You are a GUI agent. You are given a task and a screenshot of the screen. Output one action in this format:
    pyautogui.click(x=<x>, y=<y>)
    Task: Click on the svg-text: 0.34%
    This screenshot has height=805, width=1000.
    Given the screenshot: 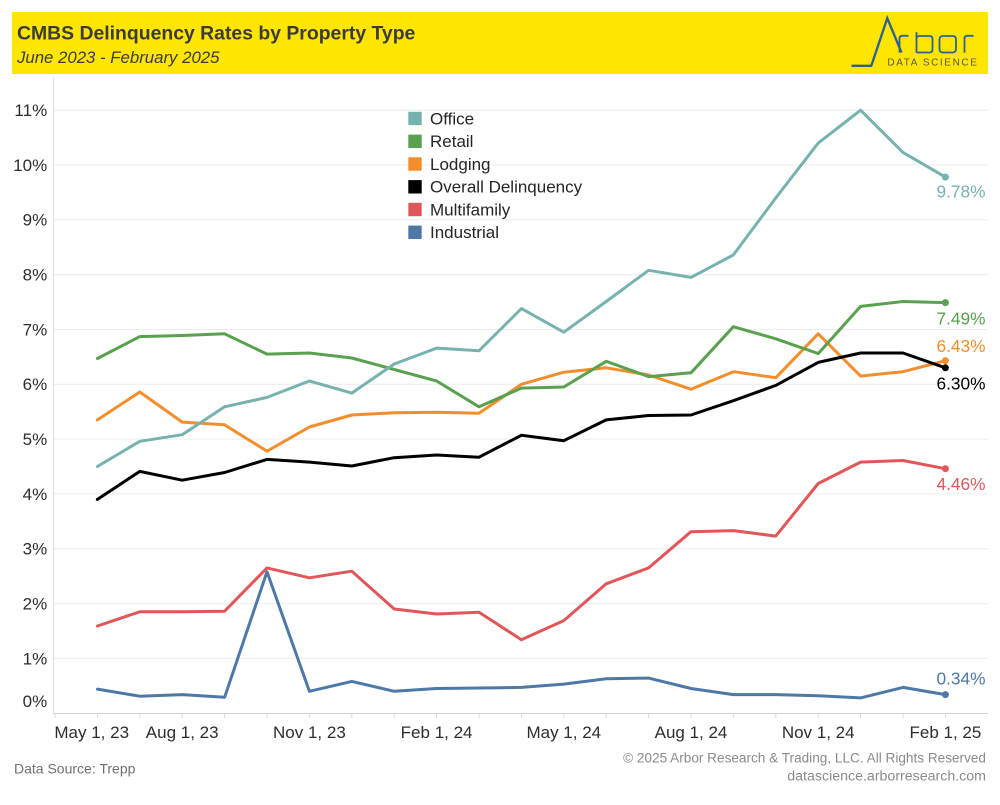 What is the action you would take?
    pyautogui.click(x=960, y=679)
    